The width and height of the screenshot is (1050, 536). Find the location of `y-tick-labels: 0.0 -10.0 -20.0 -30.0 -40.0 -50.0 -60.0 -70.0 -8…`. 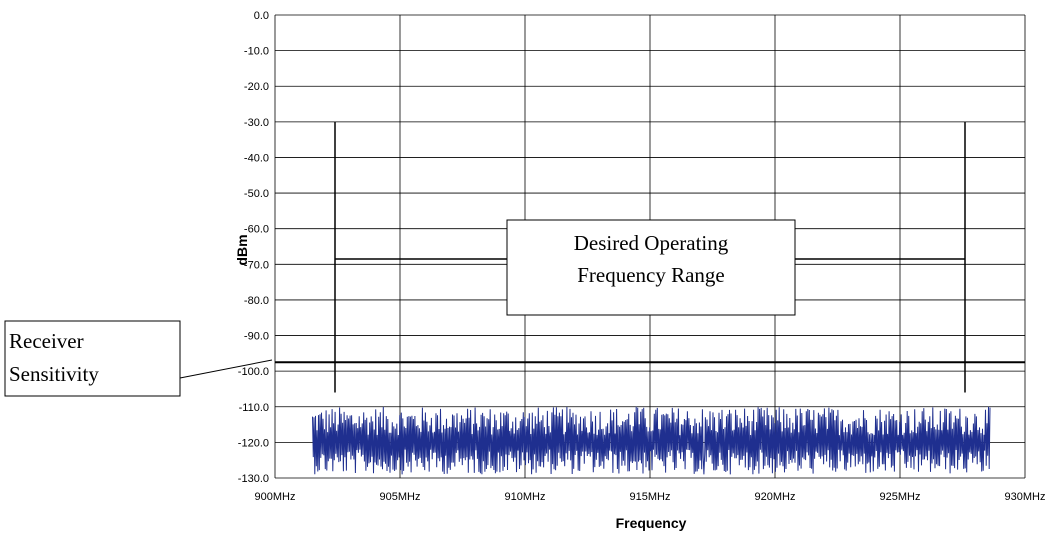

y-tick-labels: 0.0 -10.0 -20.0 -30.0 -40.0 -50.0 -60.0 -70.0 -8… is located at coordinates (253, 247).